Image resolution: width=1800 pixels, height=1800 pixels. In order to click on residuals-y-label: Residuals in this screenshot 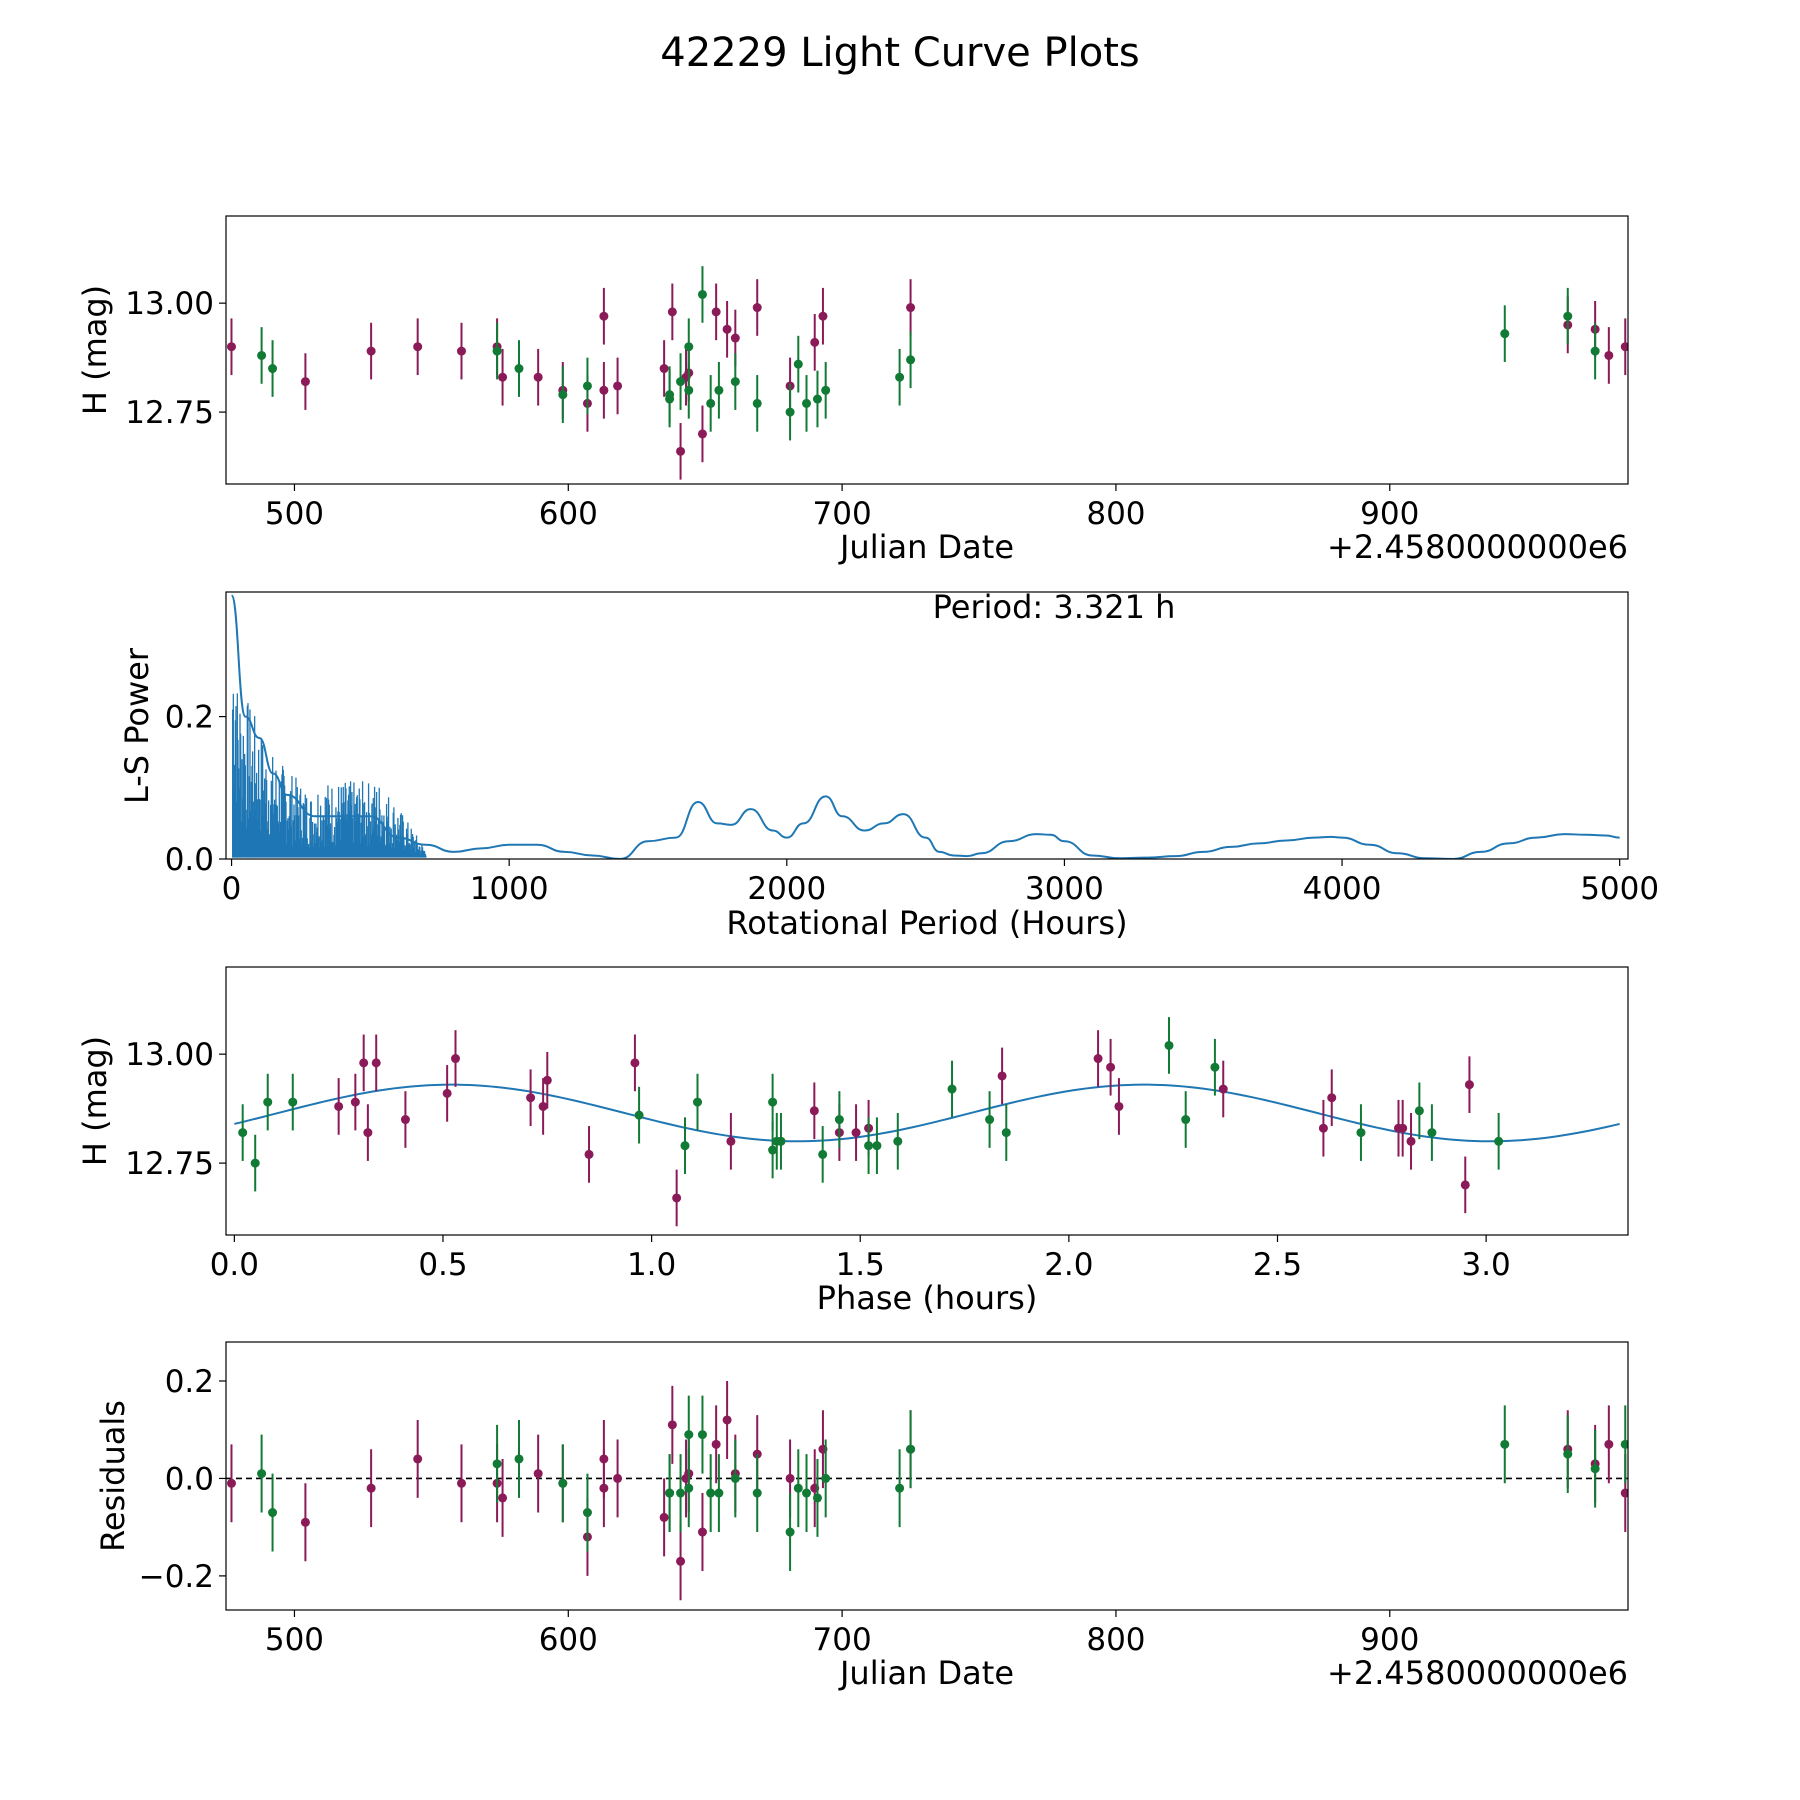, I will do `click(113, 1476)`.